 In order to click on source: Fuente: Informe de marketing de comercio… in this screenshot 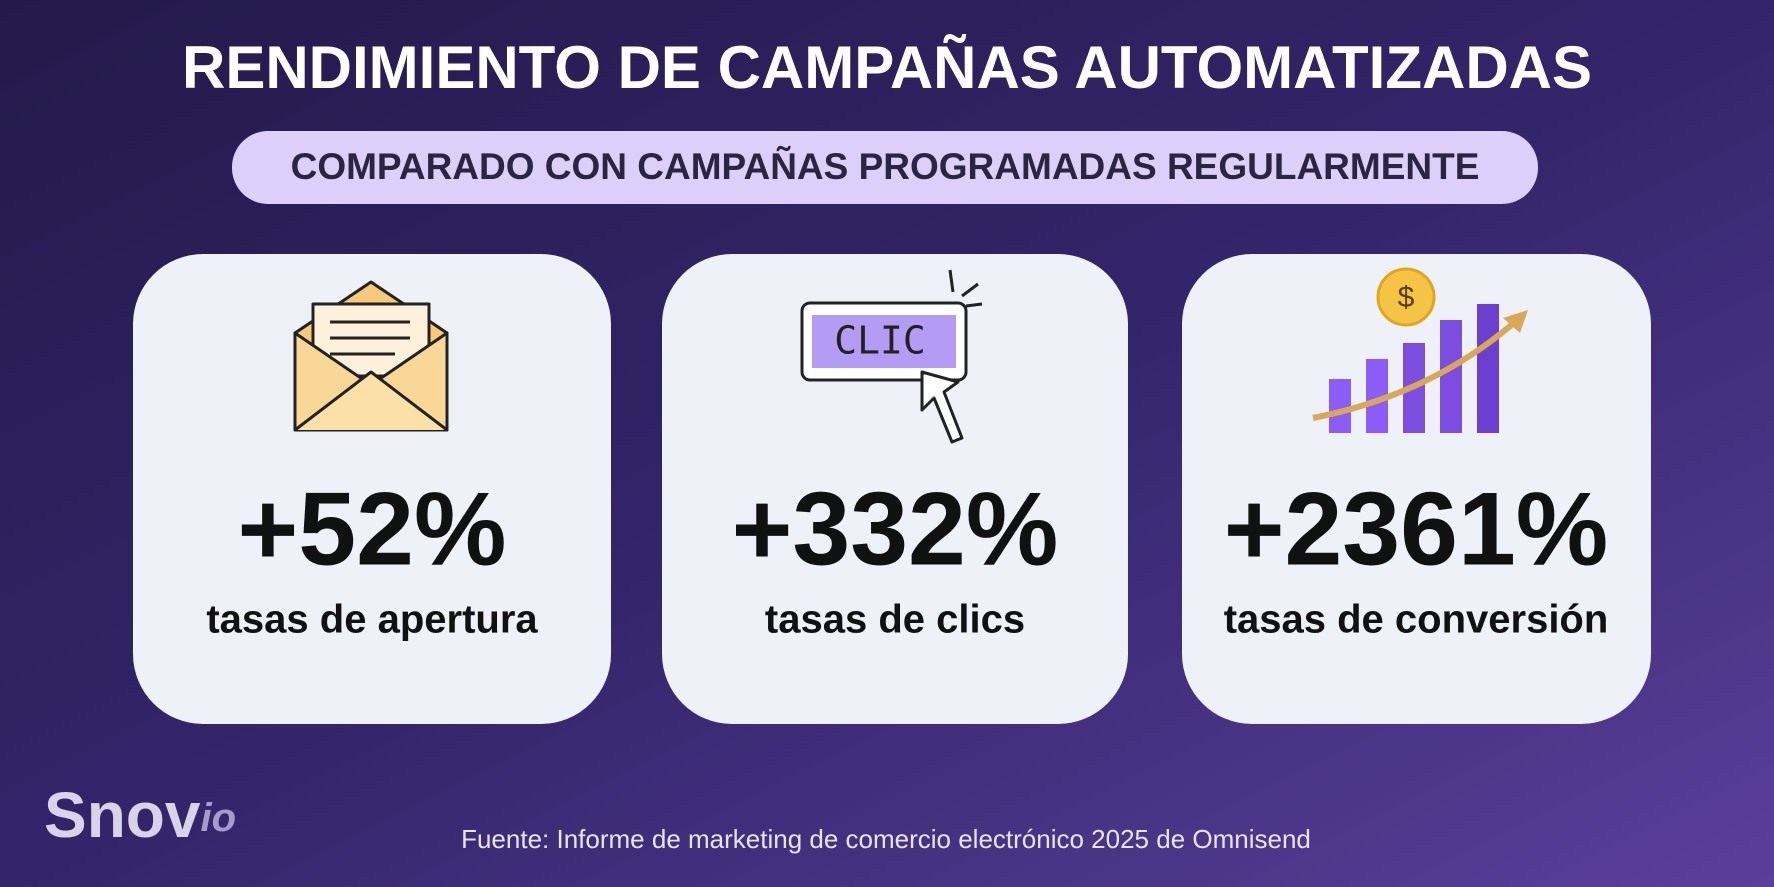, I will do `click(886, 839)`.